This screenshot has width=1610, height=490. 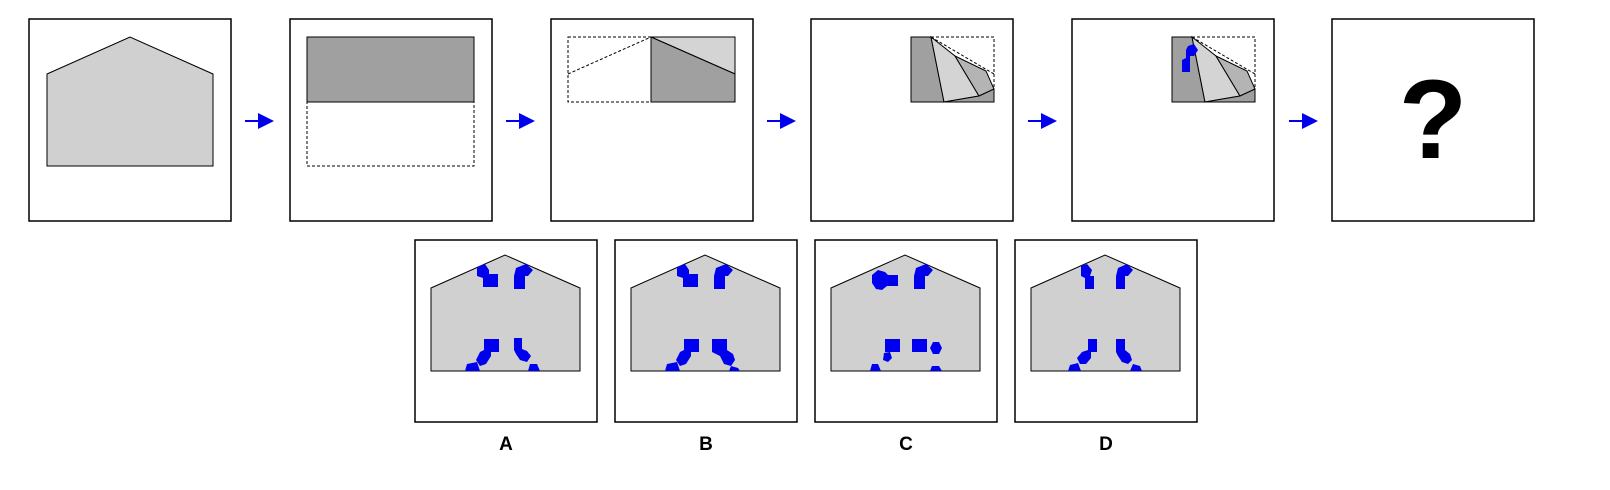 I want to click on step-2-panel, so click(x=391, y=120).